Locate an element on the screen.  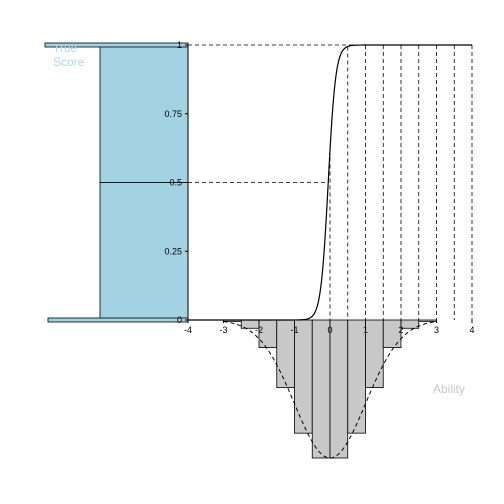
score-endpoint-bar is located at coordinates (118, 320).